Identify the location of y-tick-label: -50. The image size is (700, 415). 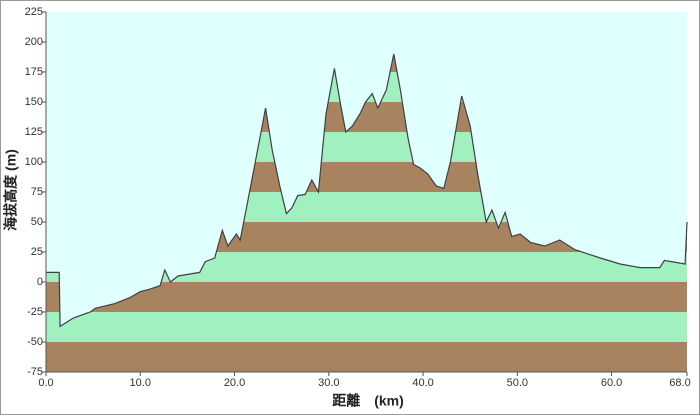
(35, 342).